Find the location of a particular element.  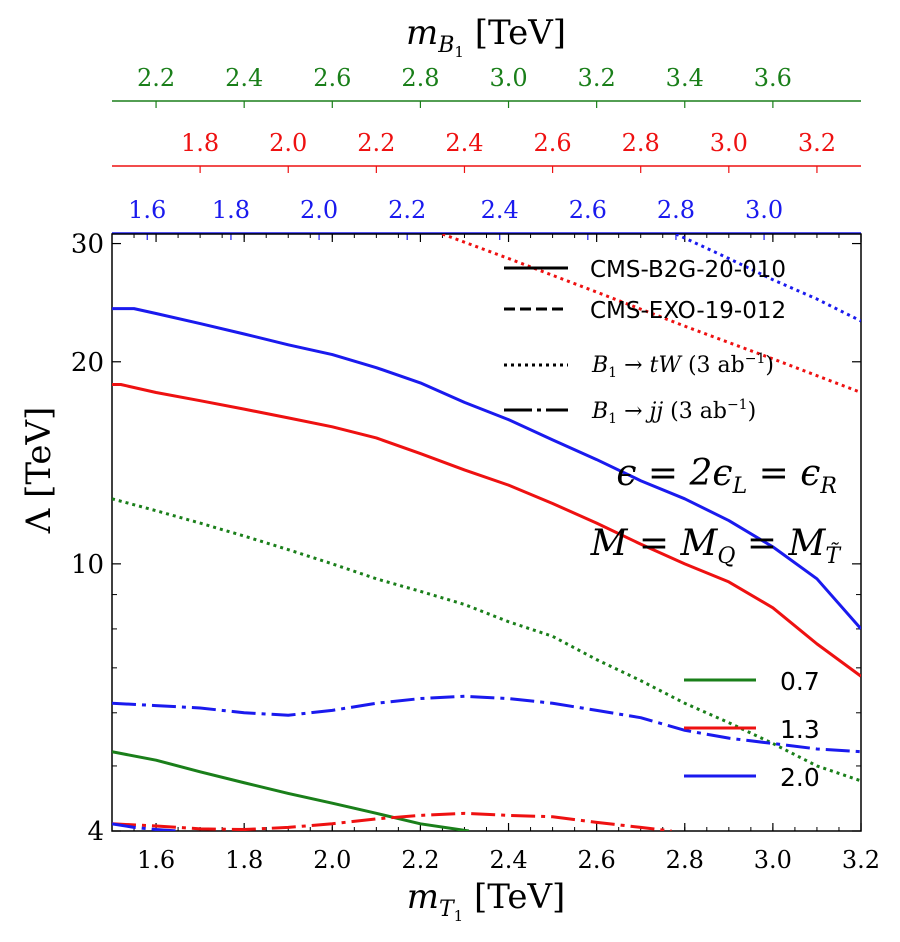

top-axis-label-green: 3.0 is located at coordinates (508, 78).